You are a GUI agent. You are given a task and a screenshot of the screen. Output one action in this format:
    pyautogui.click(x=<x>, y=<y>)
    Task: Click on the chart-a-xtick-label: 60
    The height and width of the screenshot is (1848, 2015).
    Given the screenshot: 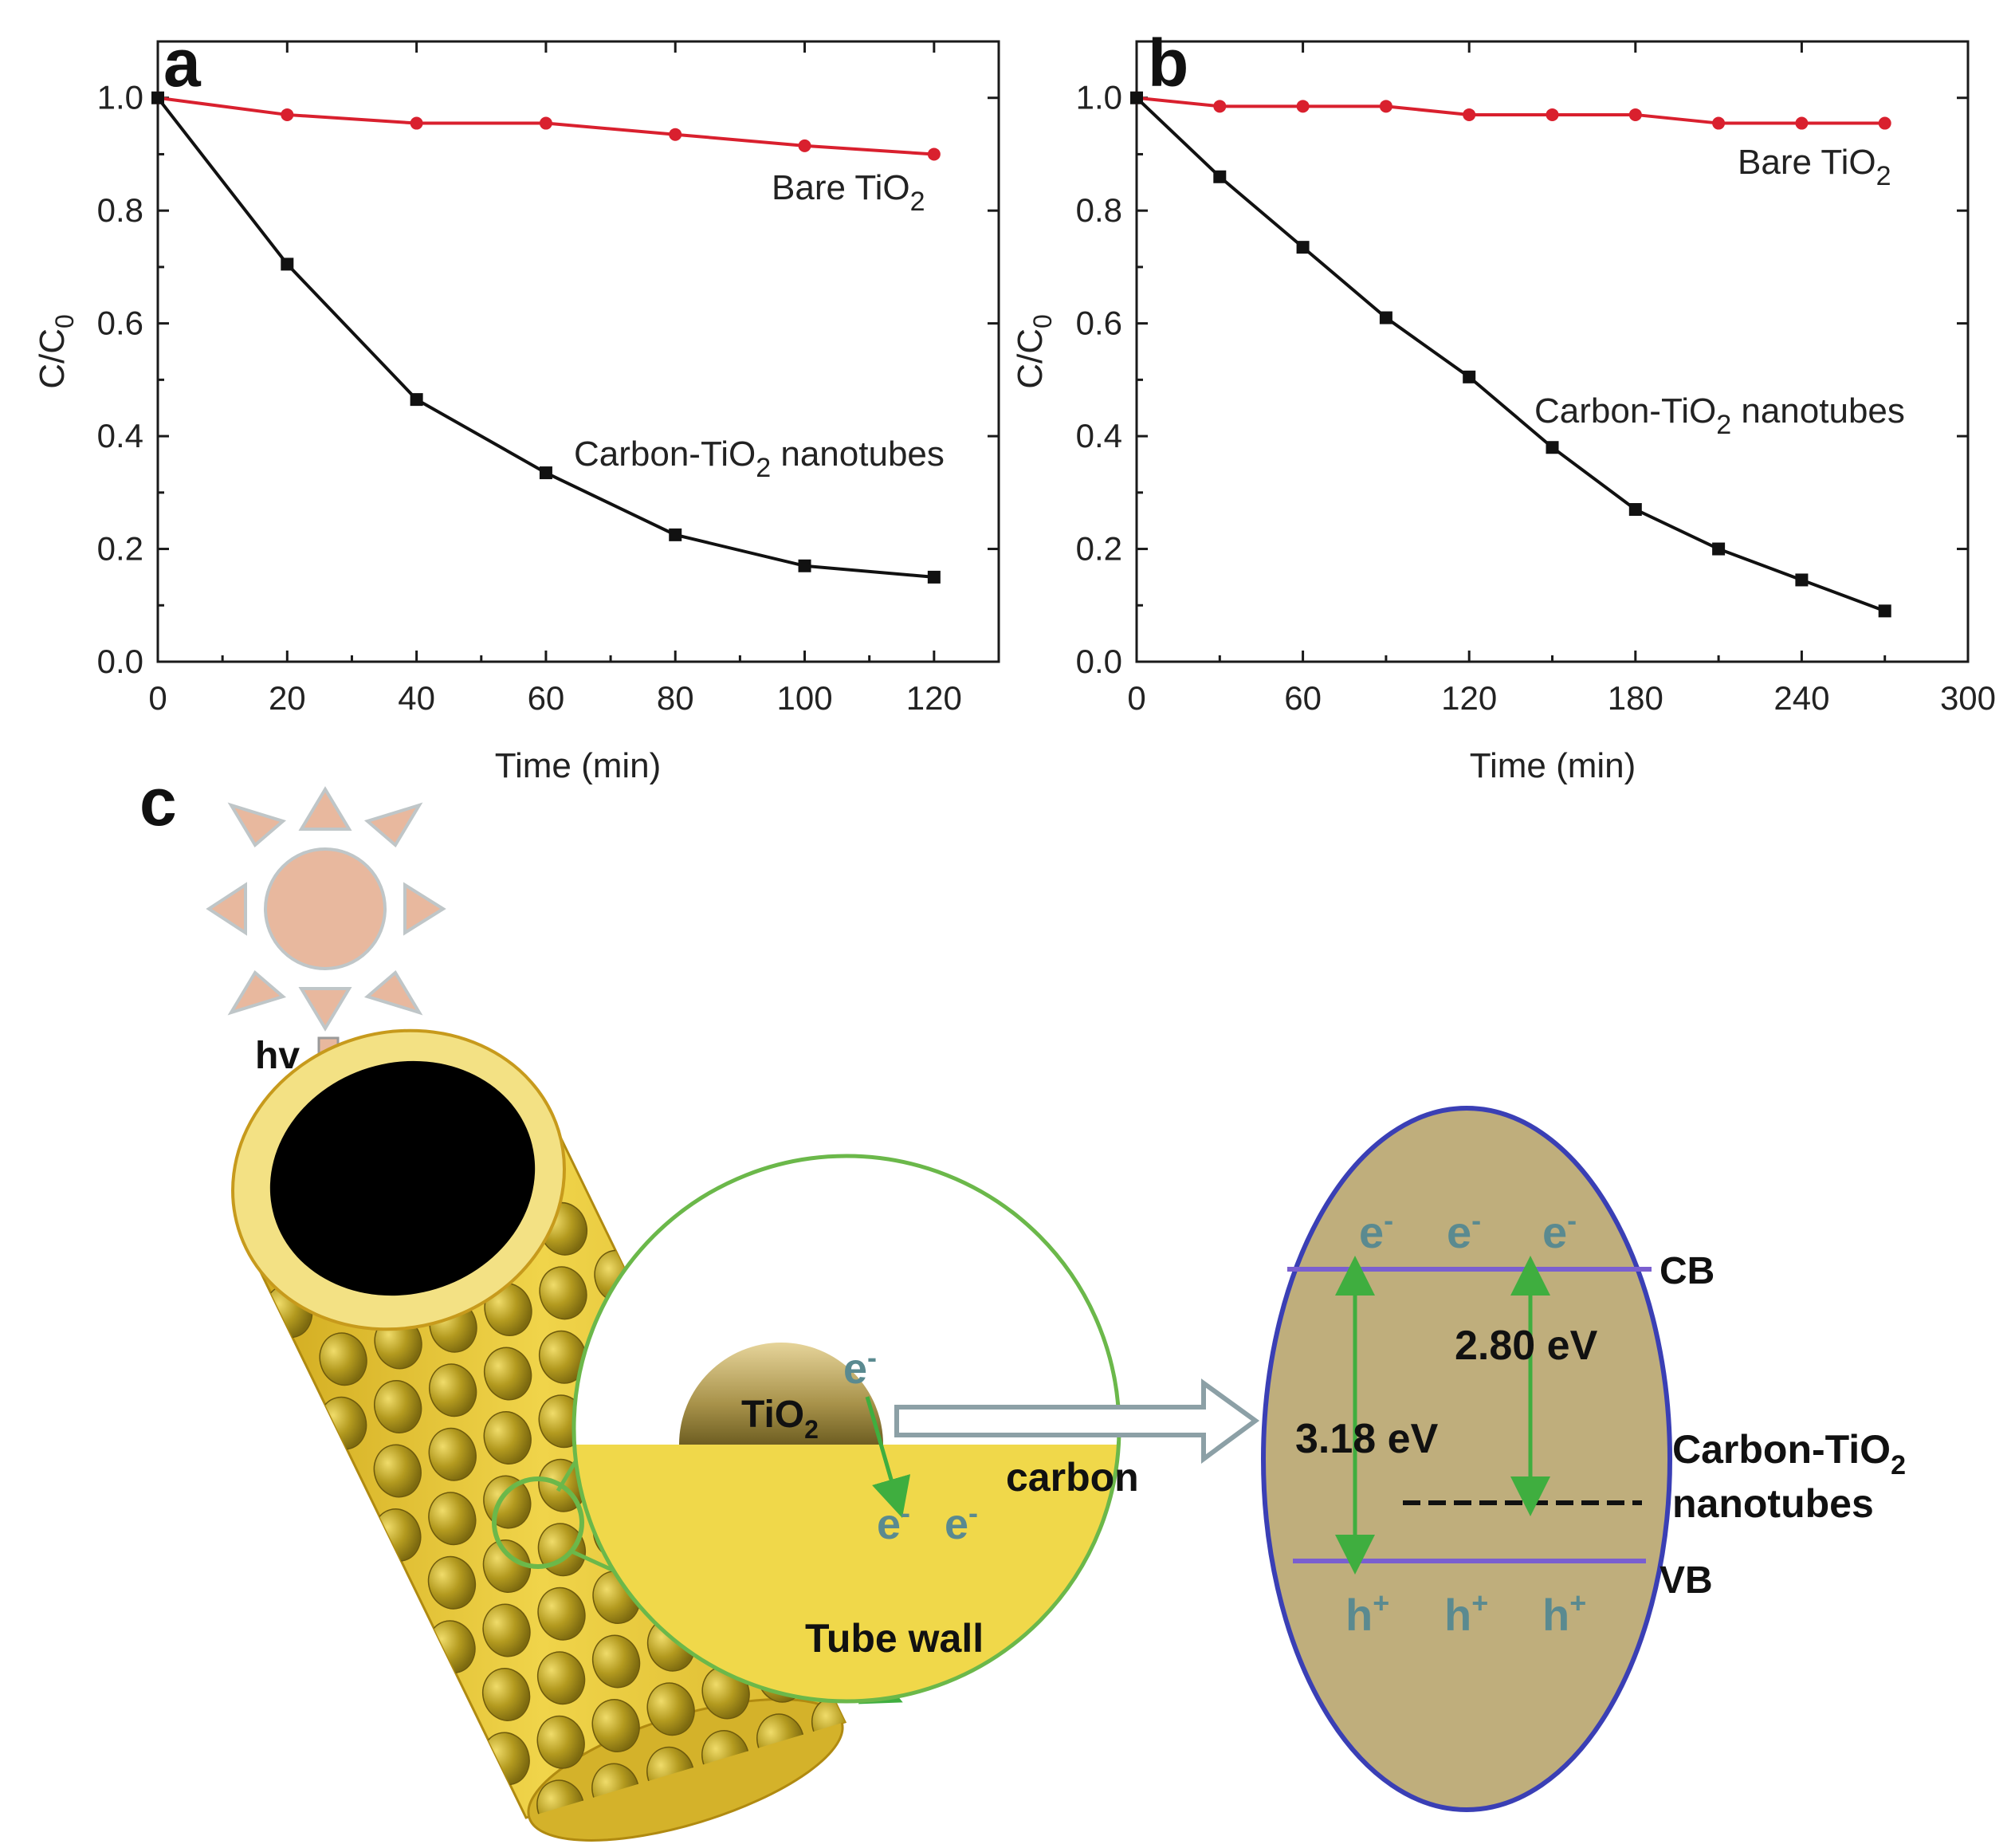 What is the action you would take?
    pyautogui.click(x=546, y=698)
    